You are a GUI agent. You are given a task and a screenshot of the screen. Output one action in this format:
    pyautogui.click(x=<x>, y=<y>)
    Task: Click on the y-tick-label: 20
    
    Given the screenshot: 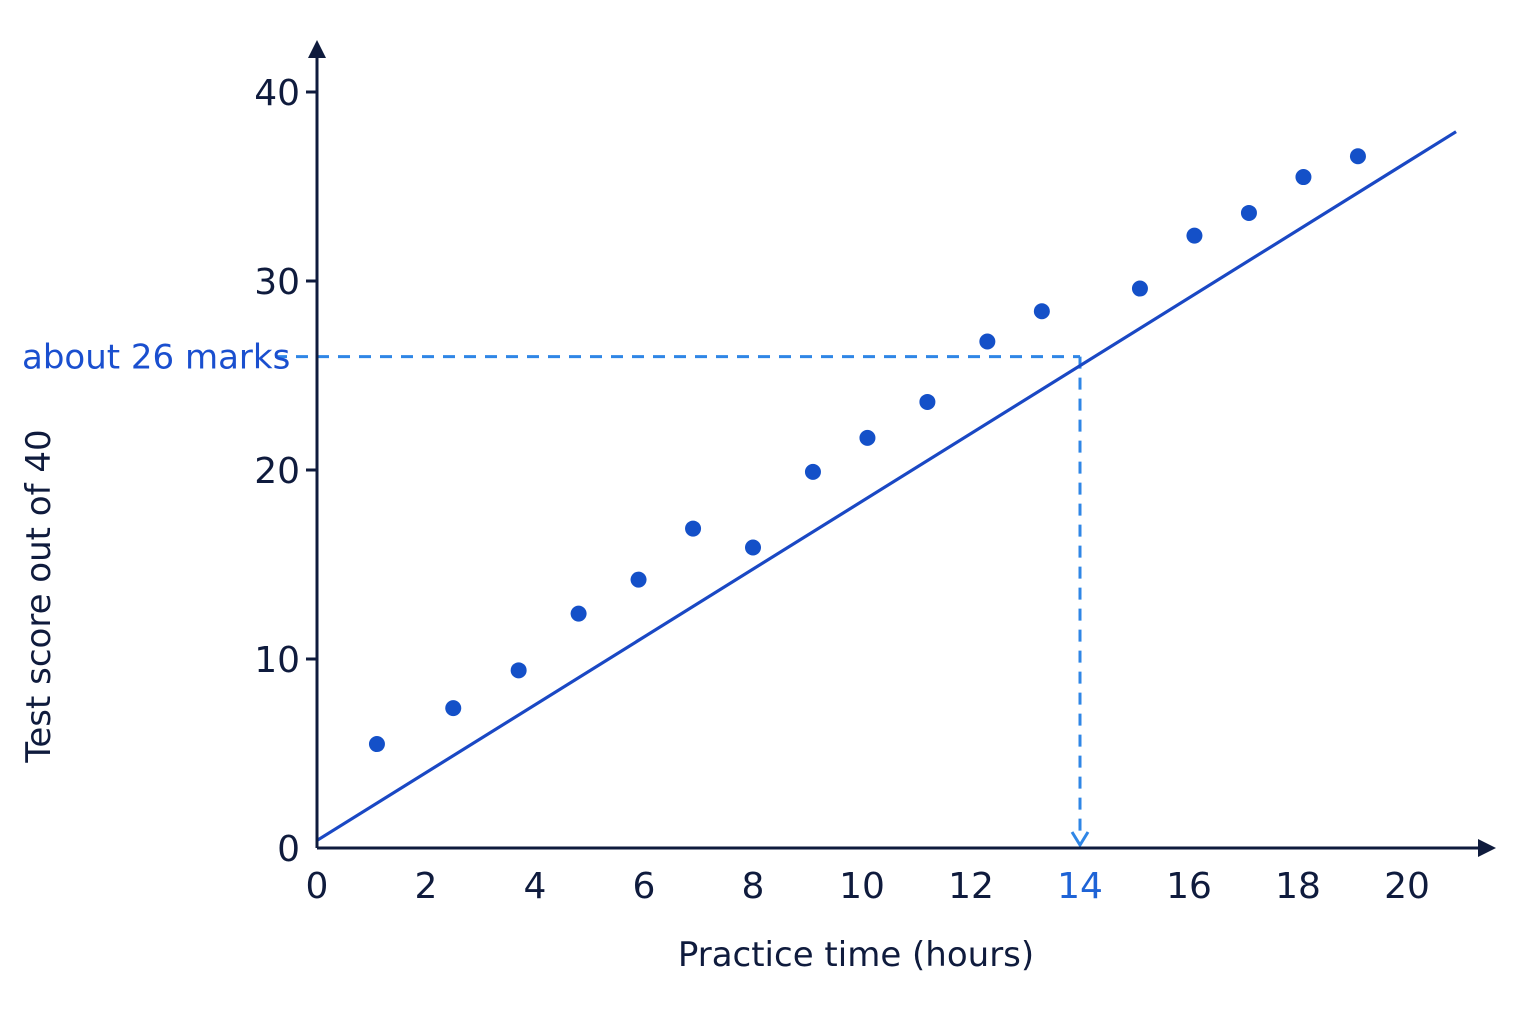 What is the action you would take?
    pyautogui.click(x=277, y=471)
    